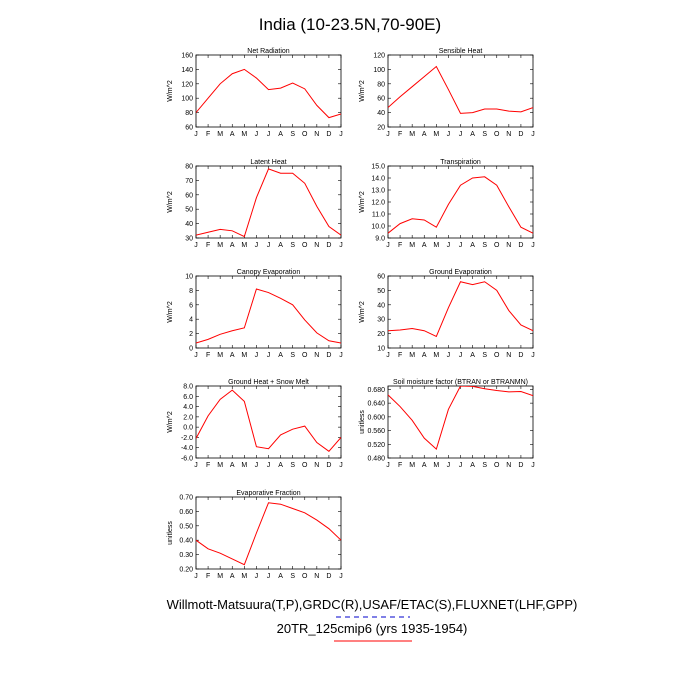 The height and width of the screenshot is (700, 700). What do you see at coordinates (378, 167) in the screenshot?
I see `y-tick-label: 15.0` at bounding box center [378, 167].